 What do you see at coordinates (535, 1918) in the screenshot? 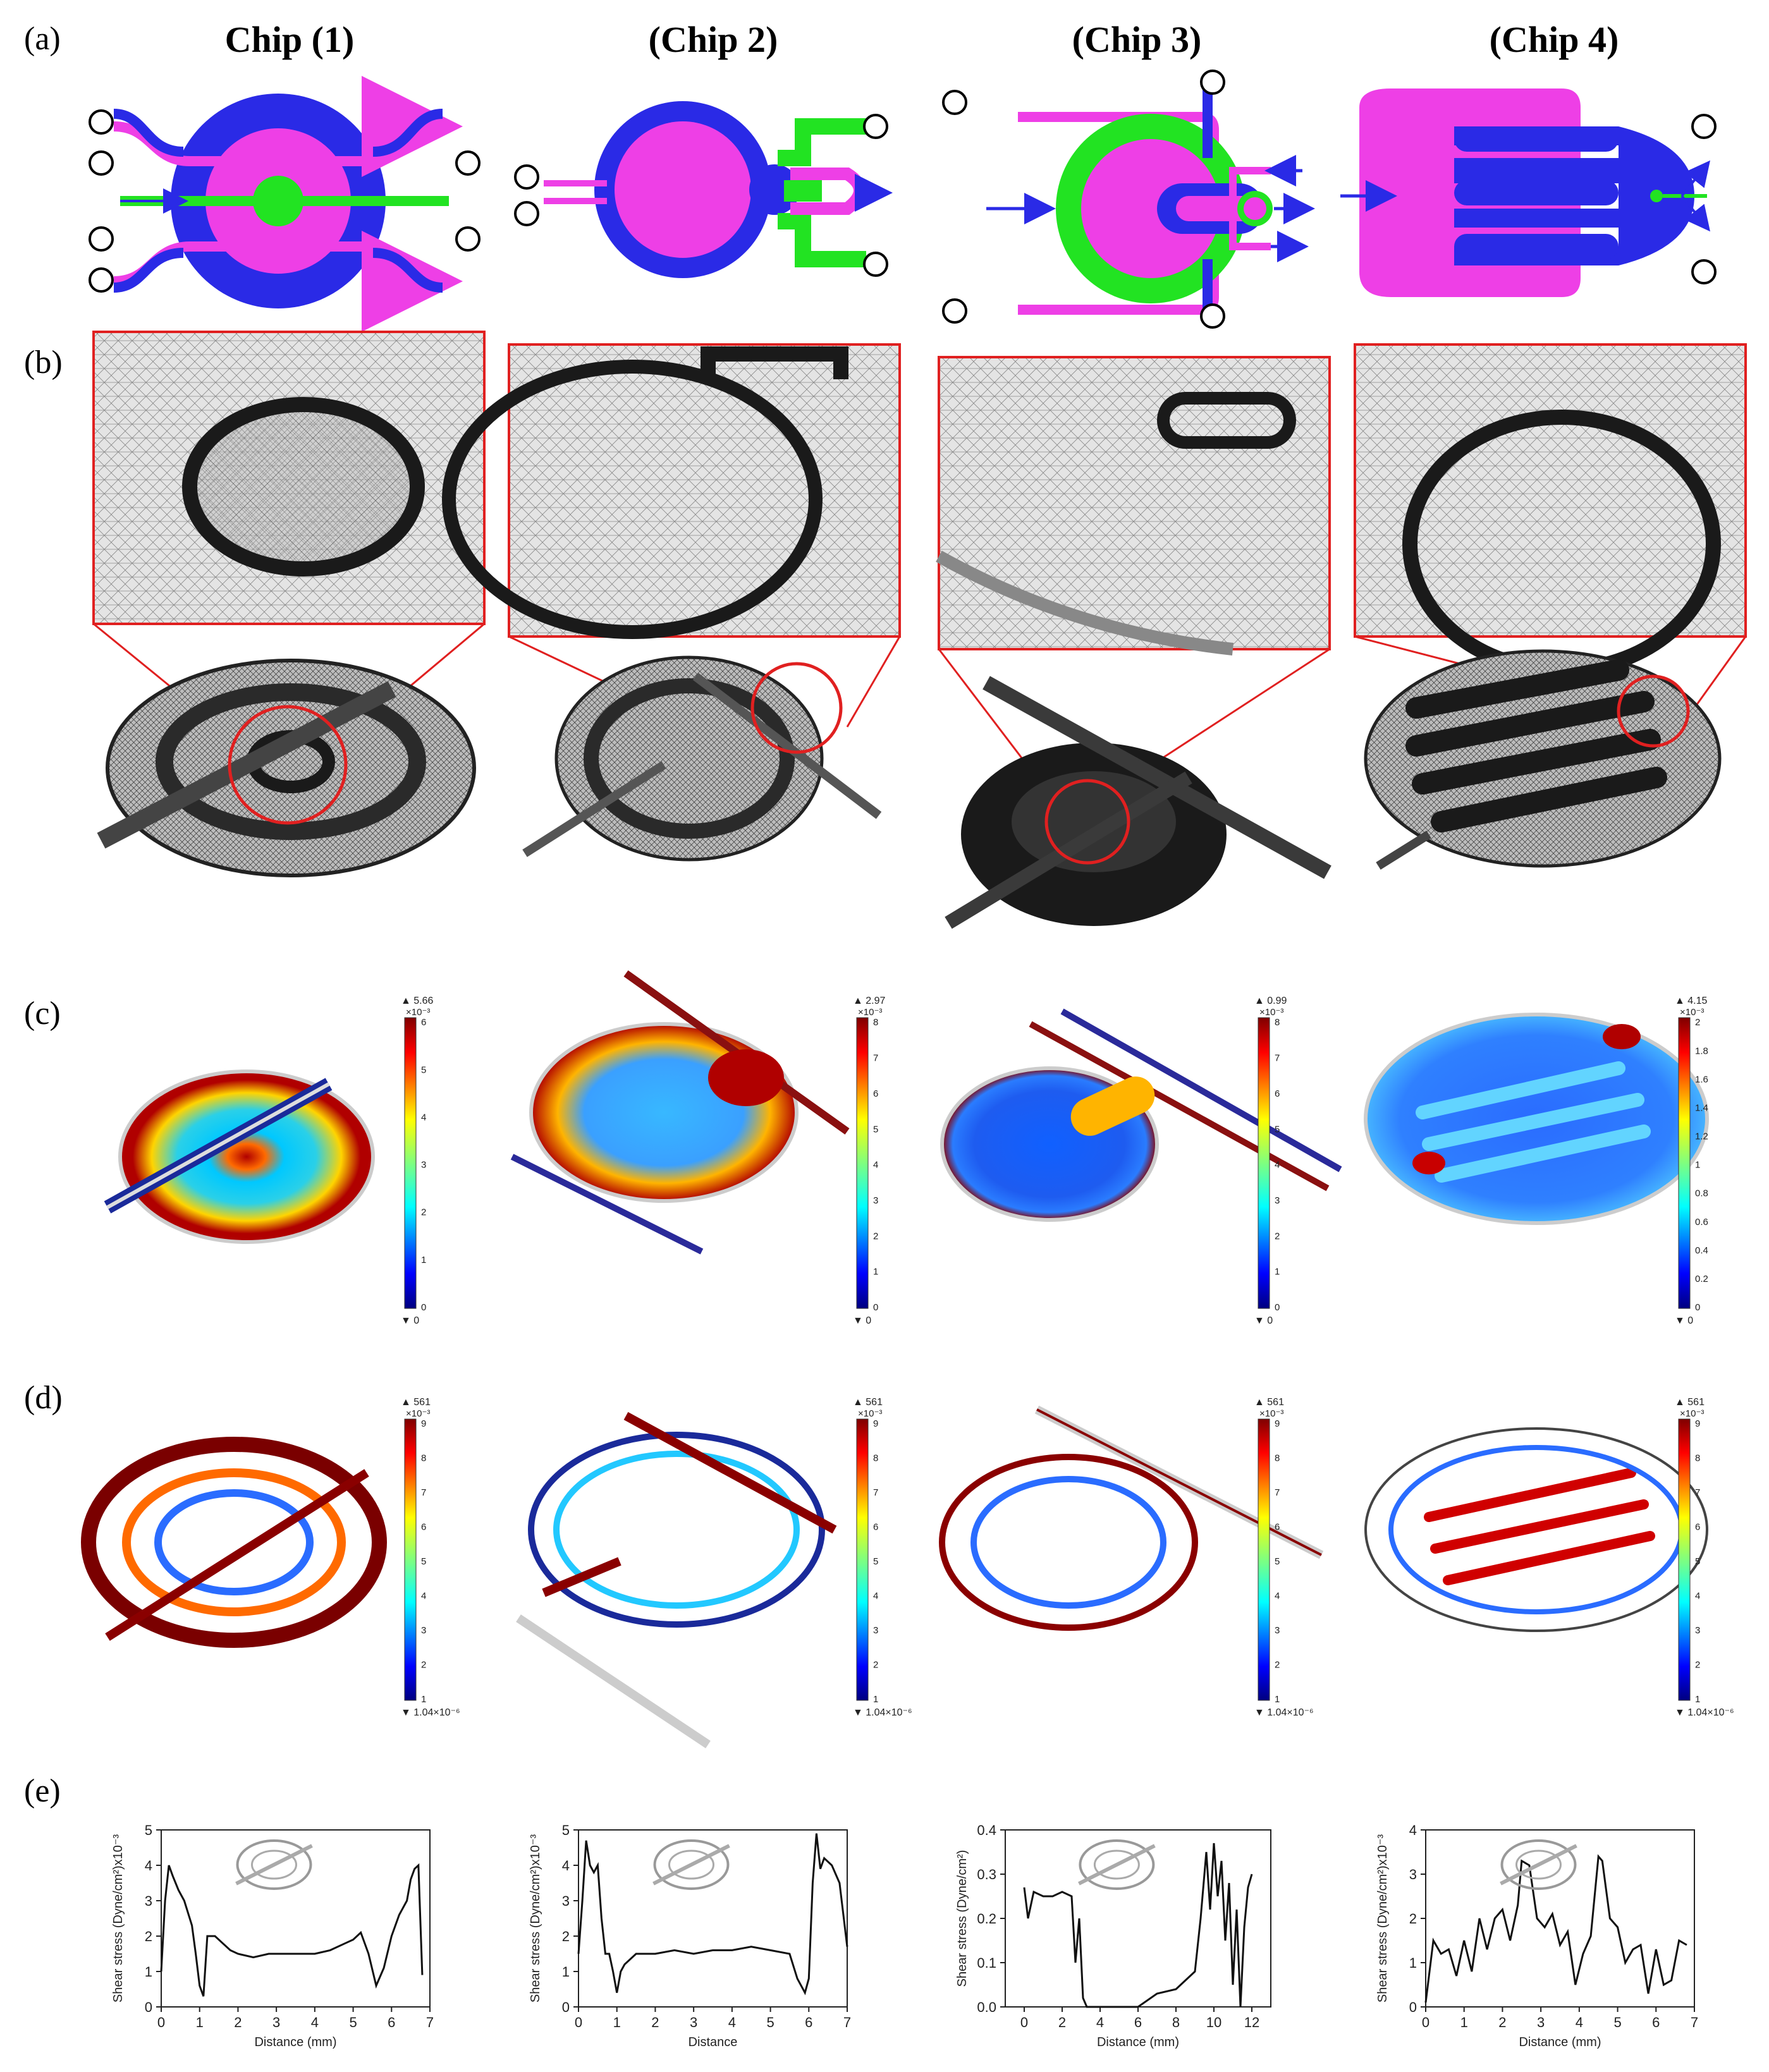
I see `y-axis-label: Shear stress (Dyne/cm²)x10⁻³` at bounding box center [535, 1918].